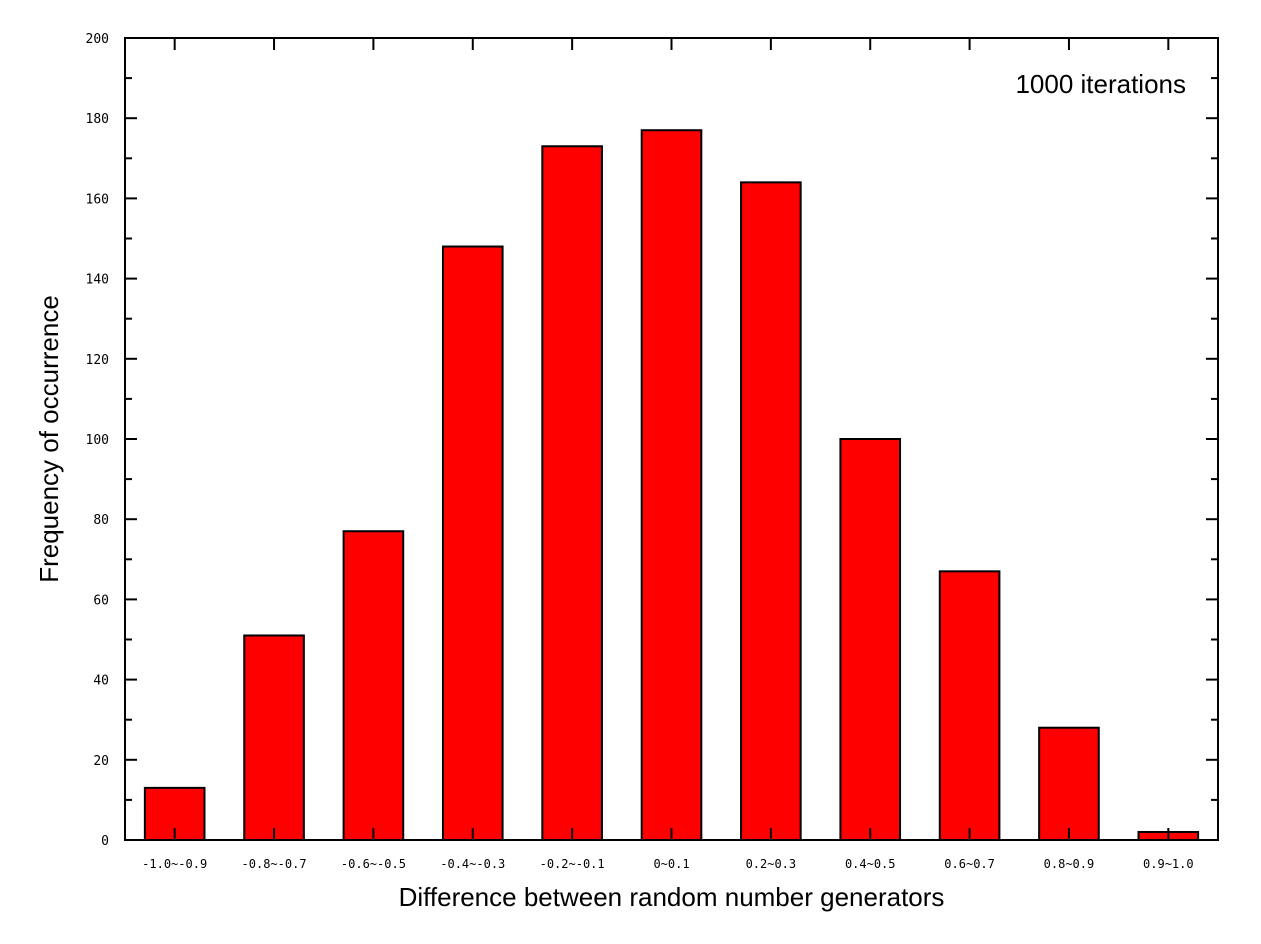 The width and height of the screenshot is (1261, 944). I want to click on x-tick-label-3: -0.4~-0.3, so click(472, 864).